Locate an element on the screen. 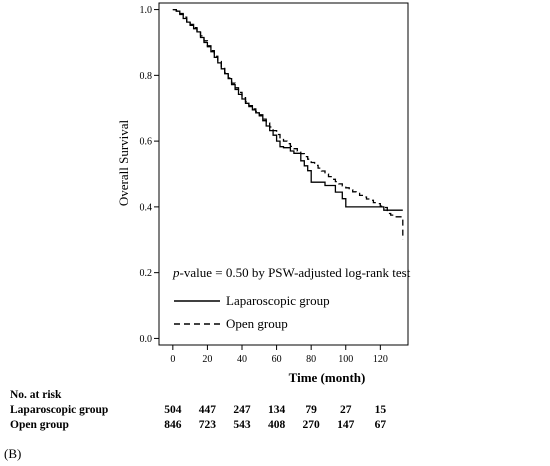 Image resolution: width=550 pixels, height=466 pixels. risk-value: 723 is located at coordinates (208, 425).